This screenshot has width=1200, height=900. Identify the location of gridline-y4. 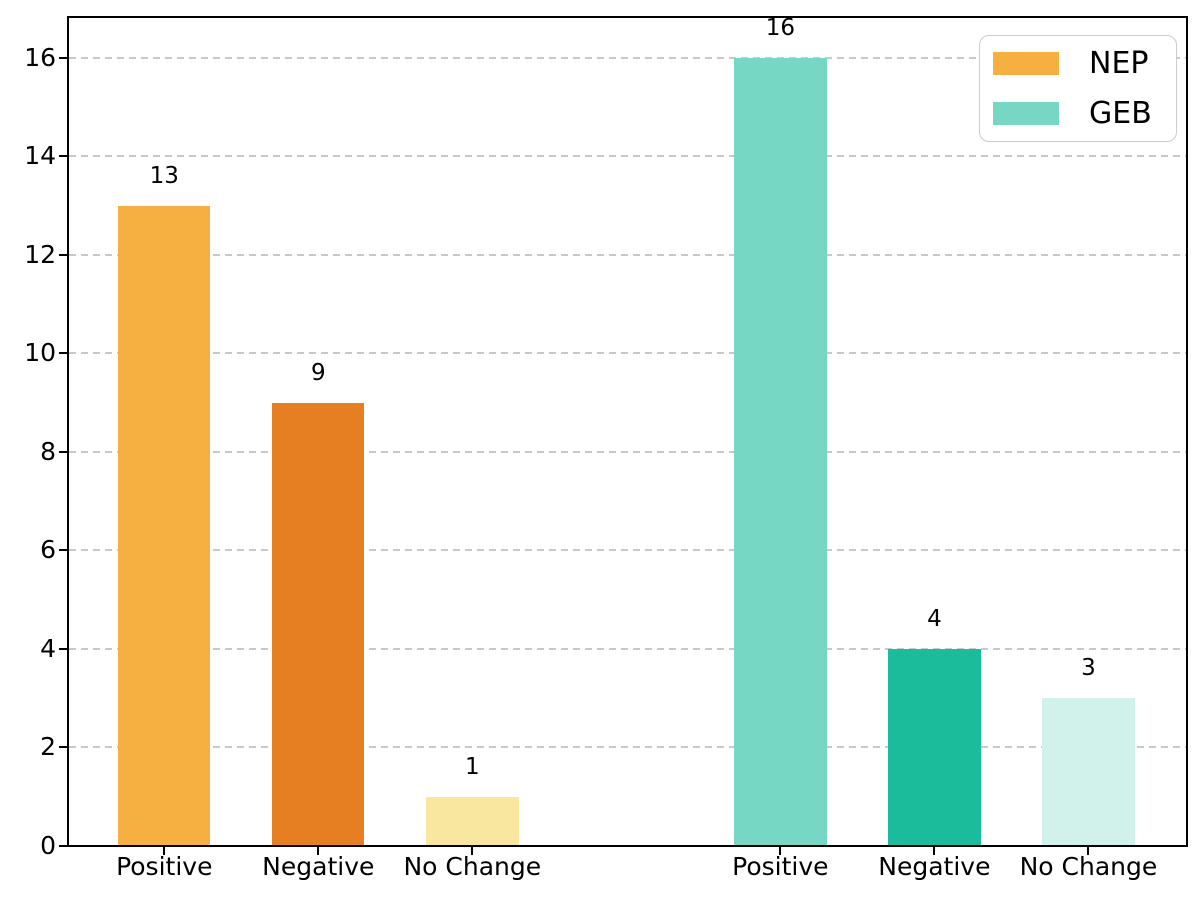
(627, 648).